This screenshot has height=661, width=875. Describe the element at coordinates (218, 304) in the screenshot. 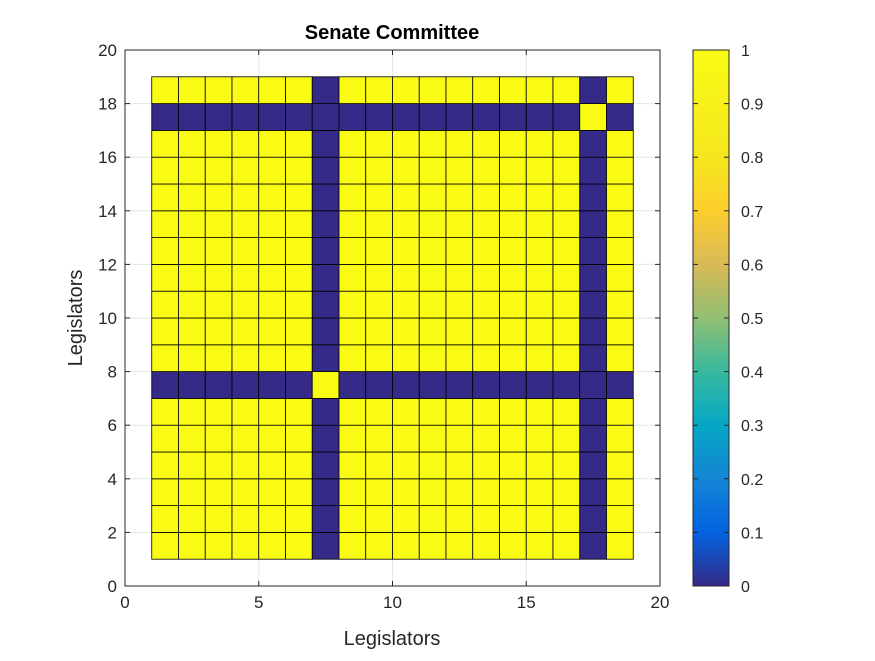

I see `cell-r10-c3` at that location.